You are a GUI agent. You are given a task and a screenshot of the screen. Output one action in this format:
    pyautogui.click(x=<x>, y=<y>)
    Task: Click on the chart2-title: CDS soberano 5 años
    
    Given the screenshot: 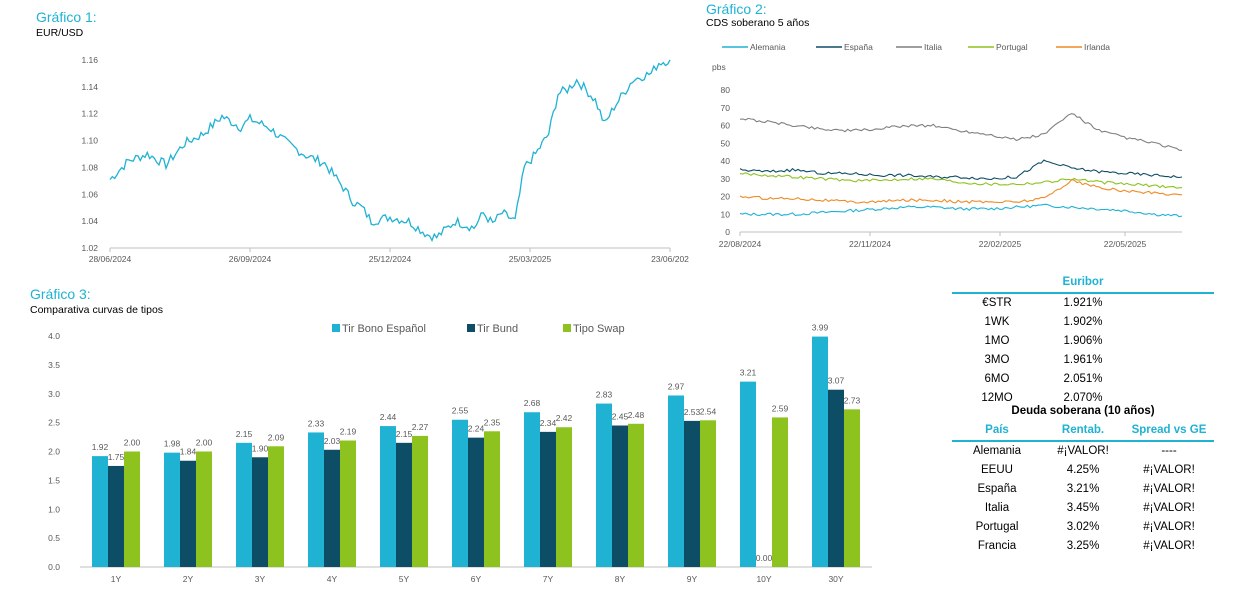 What is the action you would take?
    pyautogui.click(x=758, y=23)
    